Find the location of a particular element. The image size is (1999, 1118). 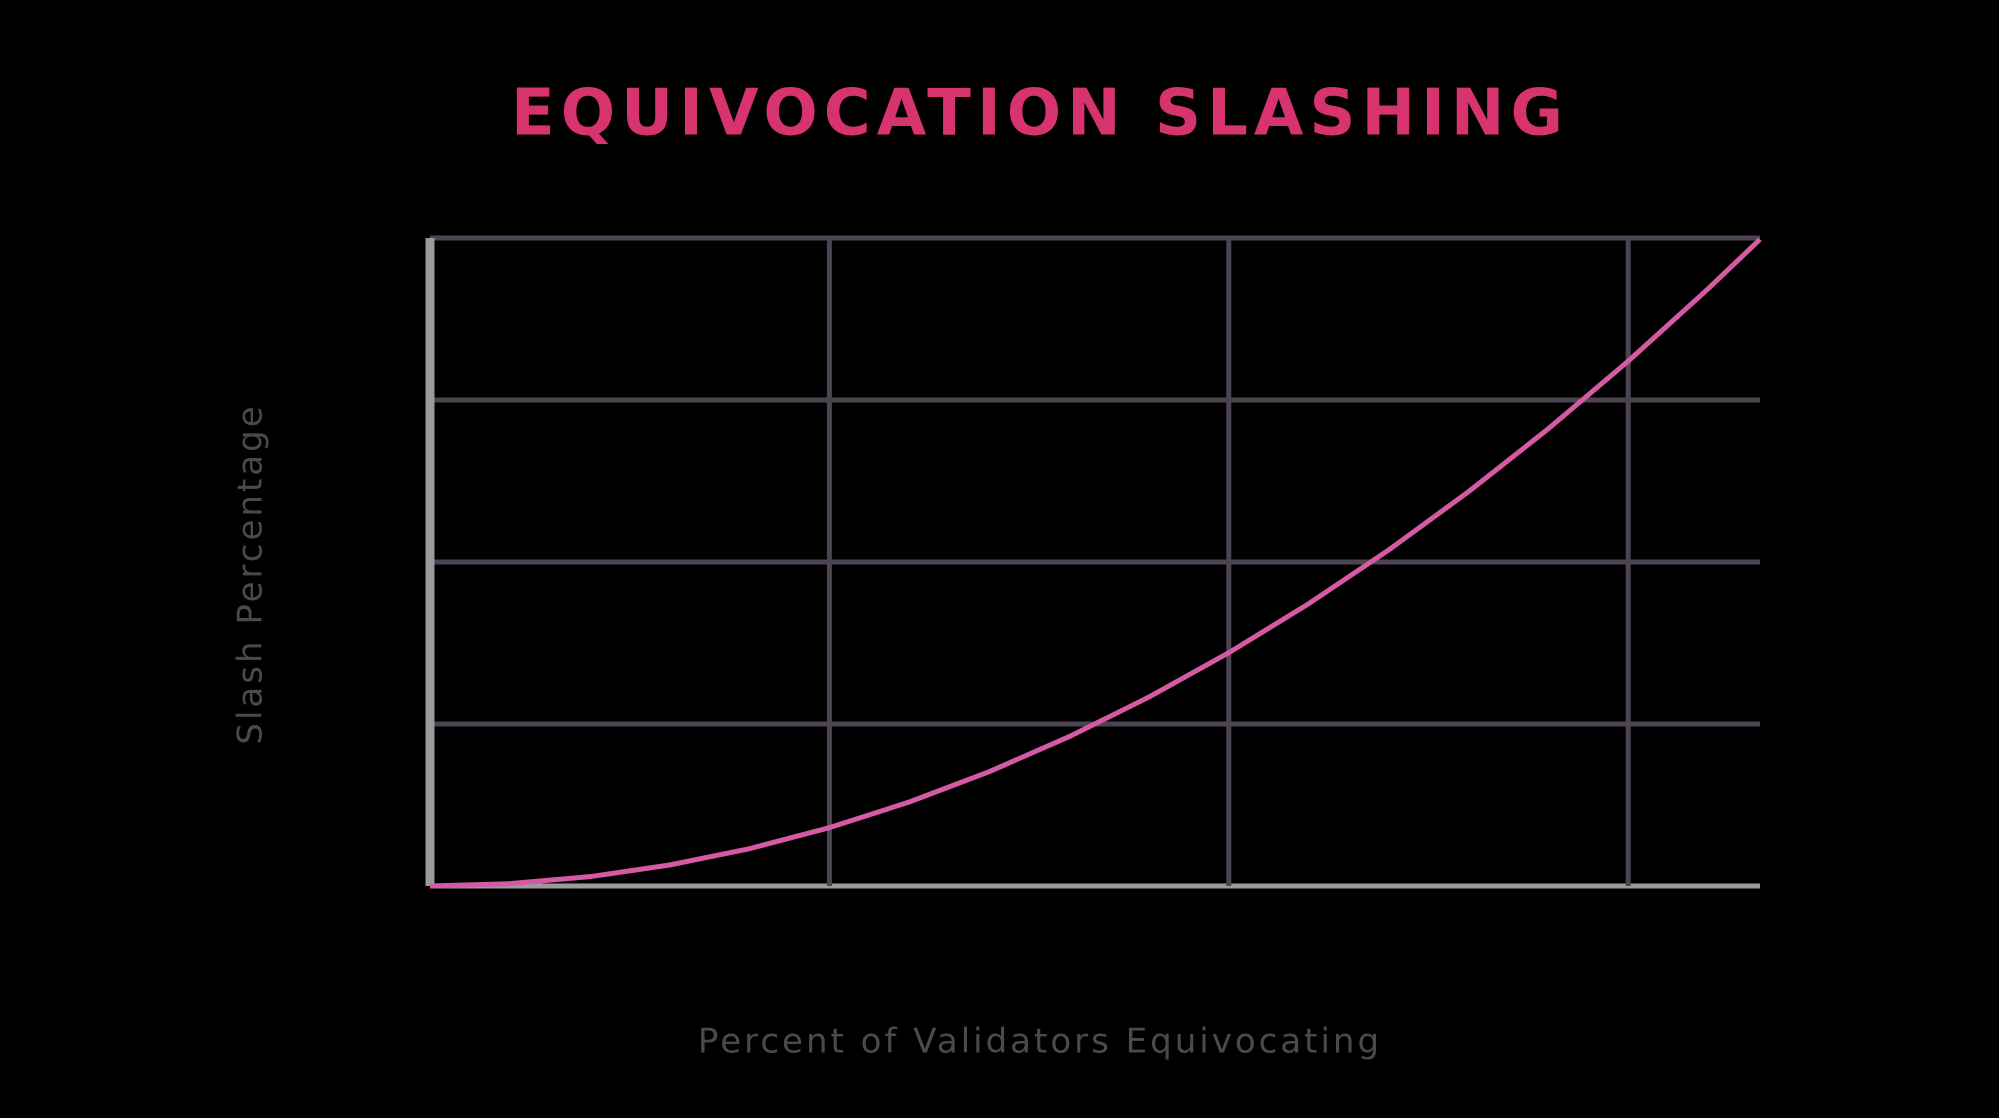

x-axis-label: Percent of Validators Equivocating is located at coordinates (1040, 1042).